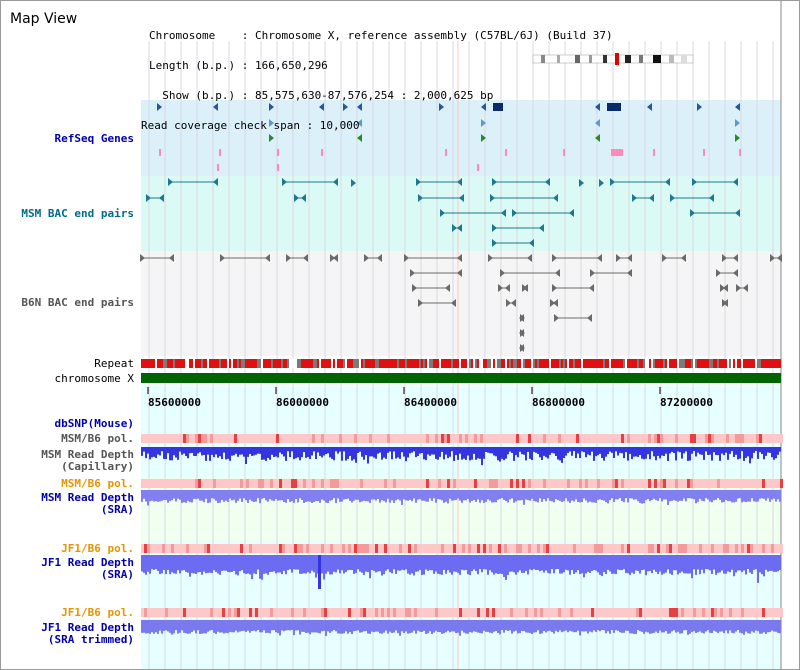  What do you see at coordinates (97, 438) in the screenshot?
I see `msm-b6-pol-label-1: MSM/B6 pol.` at bounding box center [97, 438].